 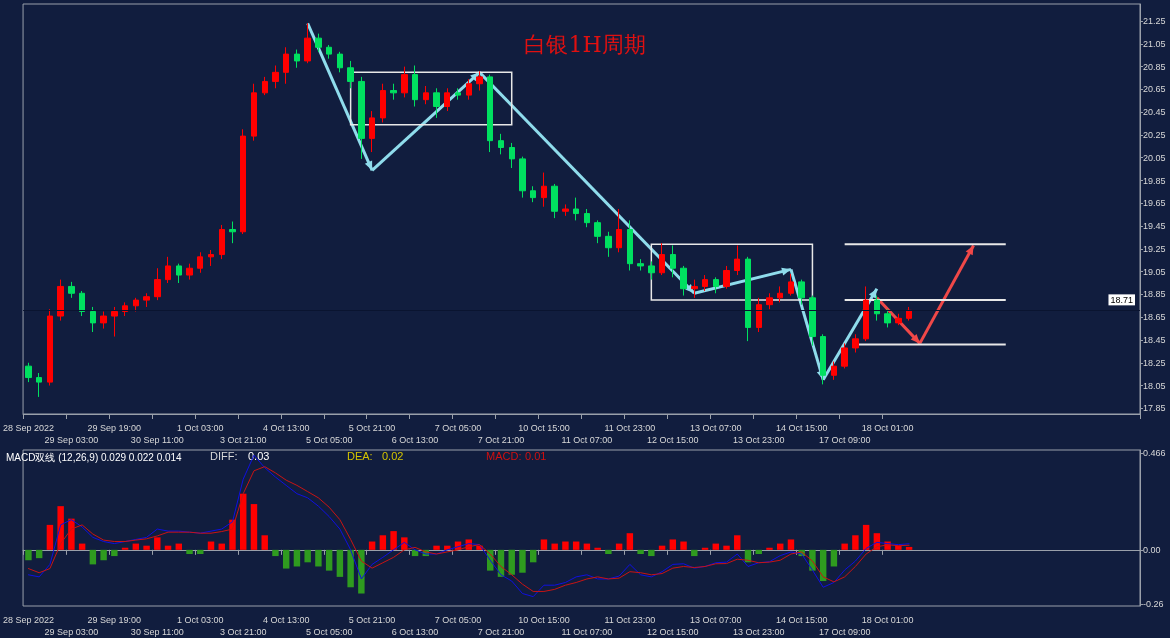 I want to click on y-tick-label: 0.00, so click(x=1152, y=549).